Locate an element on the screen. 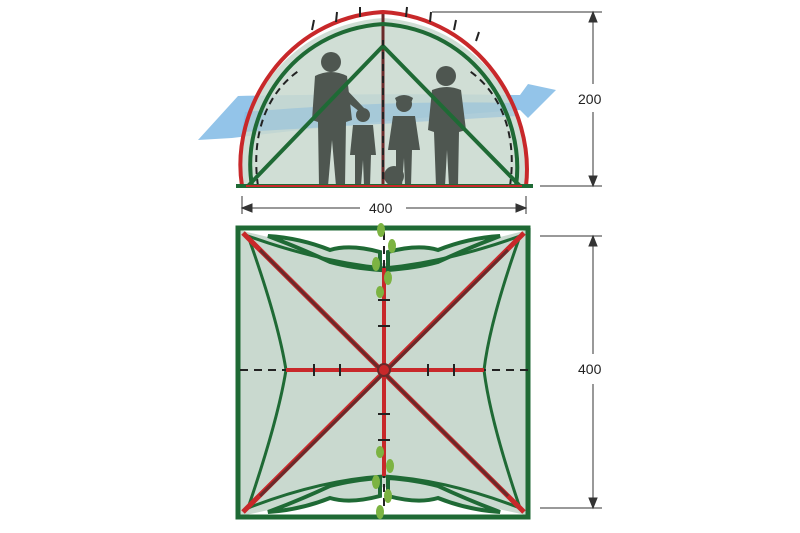 This screenshot has width=800, height=533. inner-tent-dashes is located at coordinates (384, 113).